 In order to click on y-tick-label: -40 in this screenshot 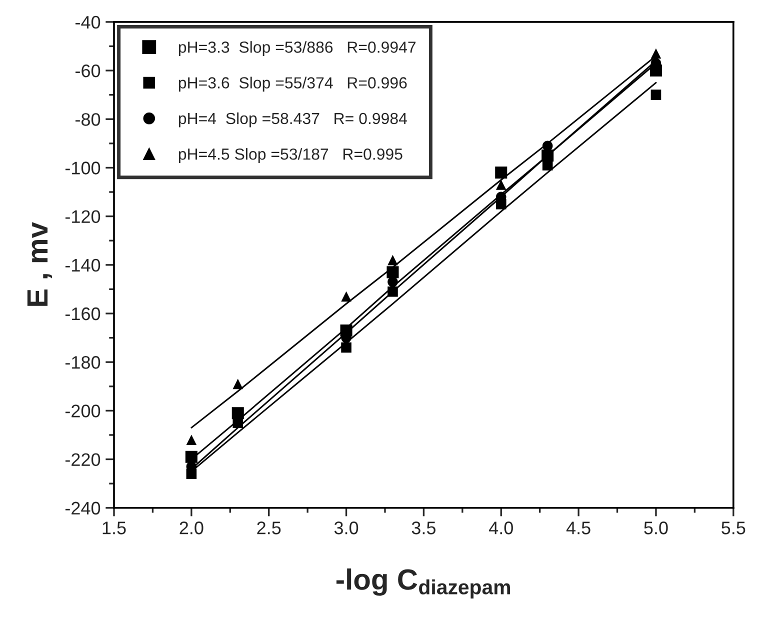, I will do `click(88, 22)`.